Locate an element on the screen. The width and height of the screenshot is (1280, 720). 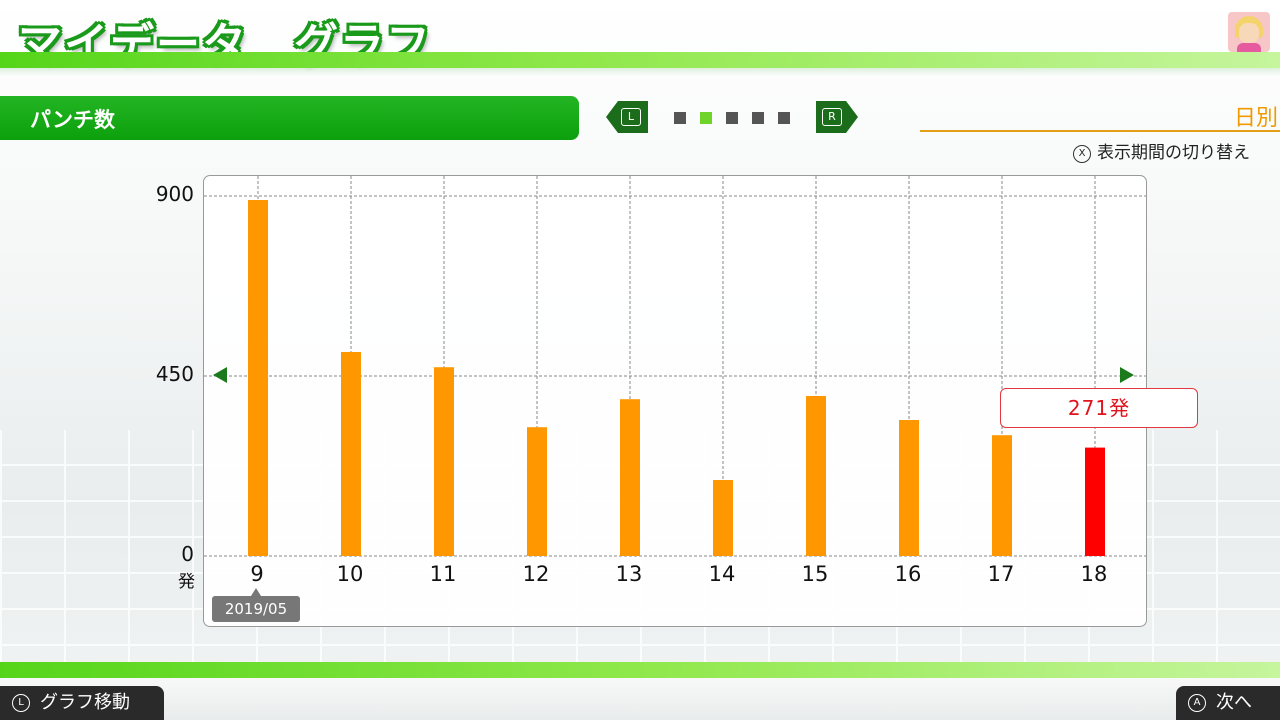
mii-avatar-icon is located at coordinates (1249, 32).